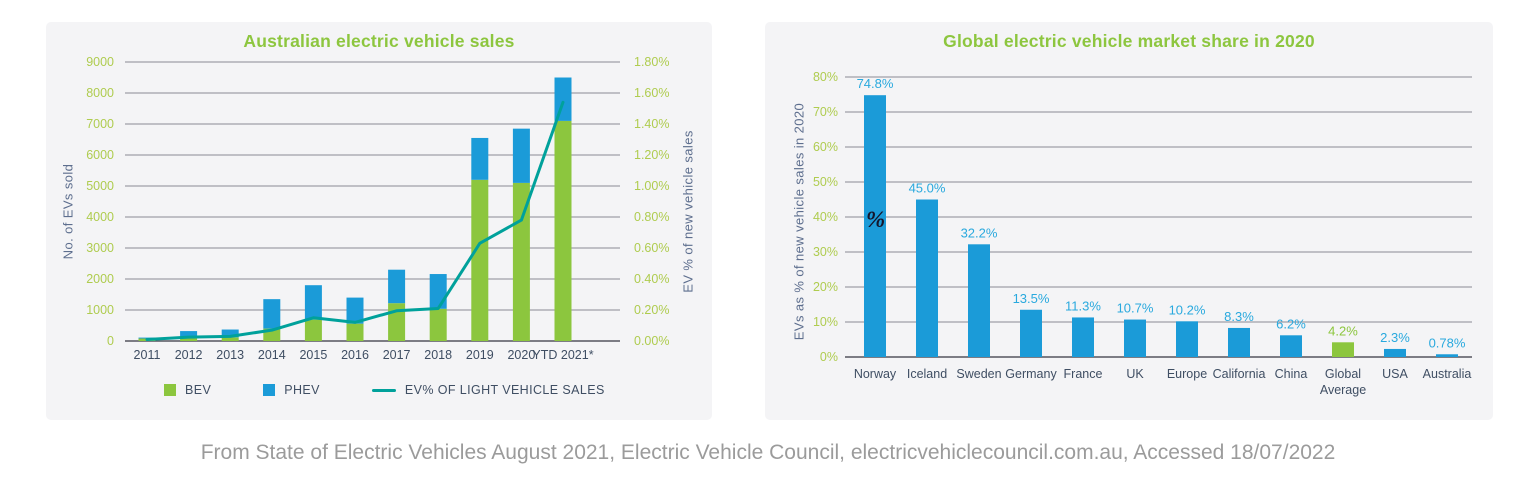 This screenshot has width=1536, height=484. Describe the element at coordinates (521, 355) in the screenshot. I see `x-tick-label: 2020` at that location.